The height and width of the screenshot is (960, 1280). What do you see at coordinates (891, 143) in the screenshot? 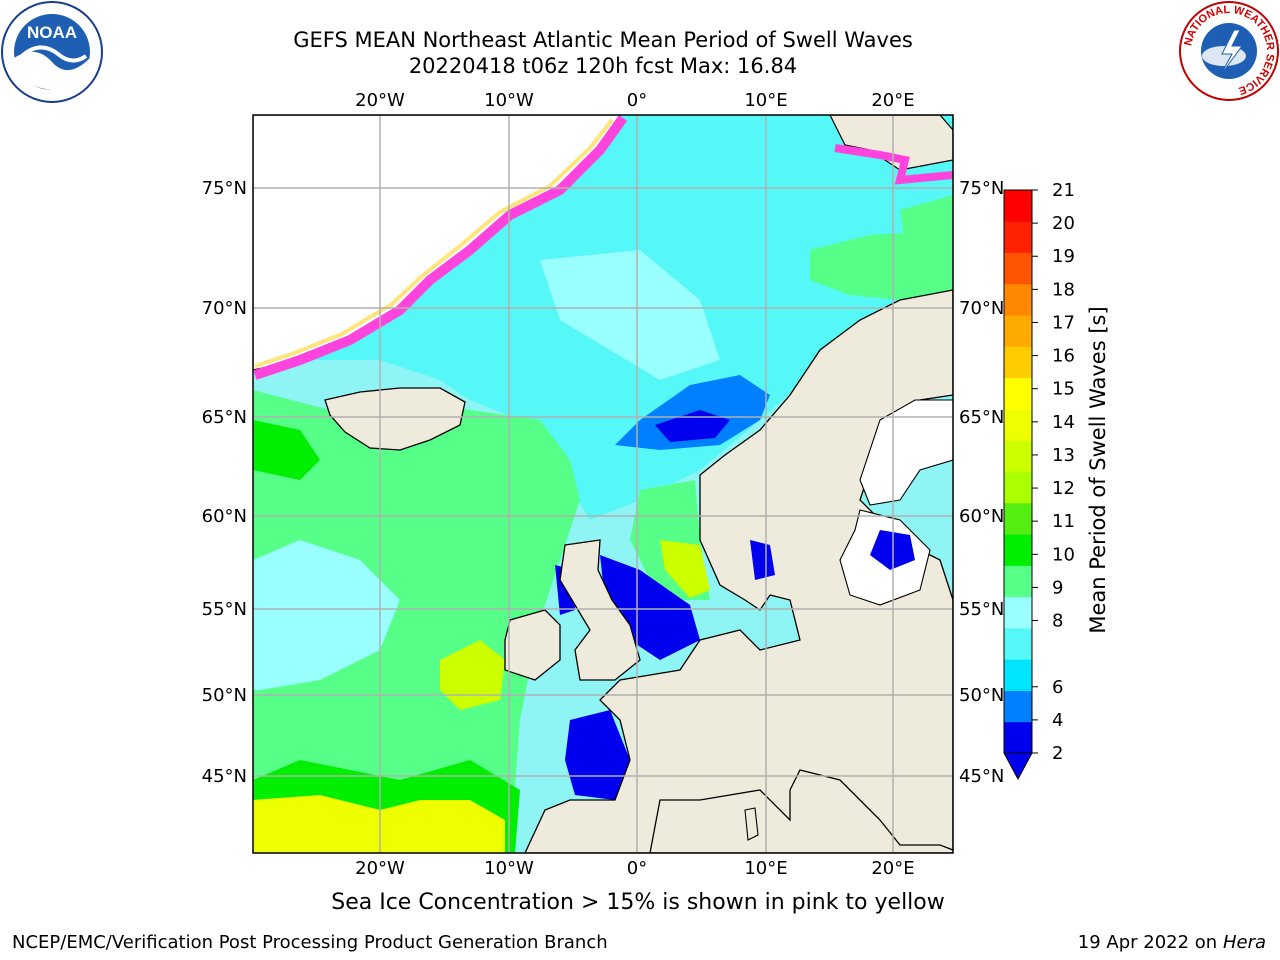
I see `land-svalbard` at bounding box center [891, 143].